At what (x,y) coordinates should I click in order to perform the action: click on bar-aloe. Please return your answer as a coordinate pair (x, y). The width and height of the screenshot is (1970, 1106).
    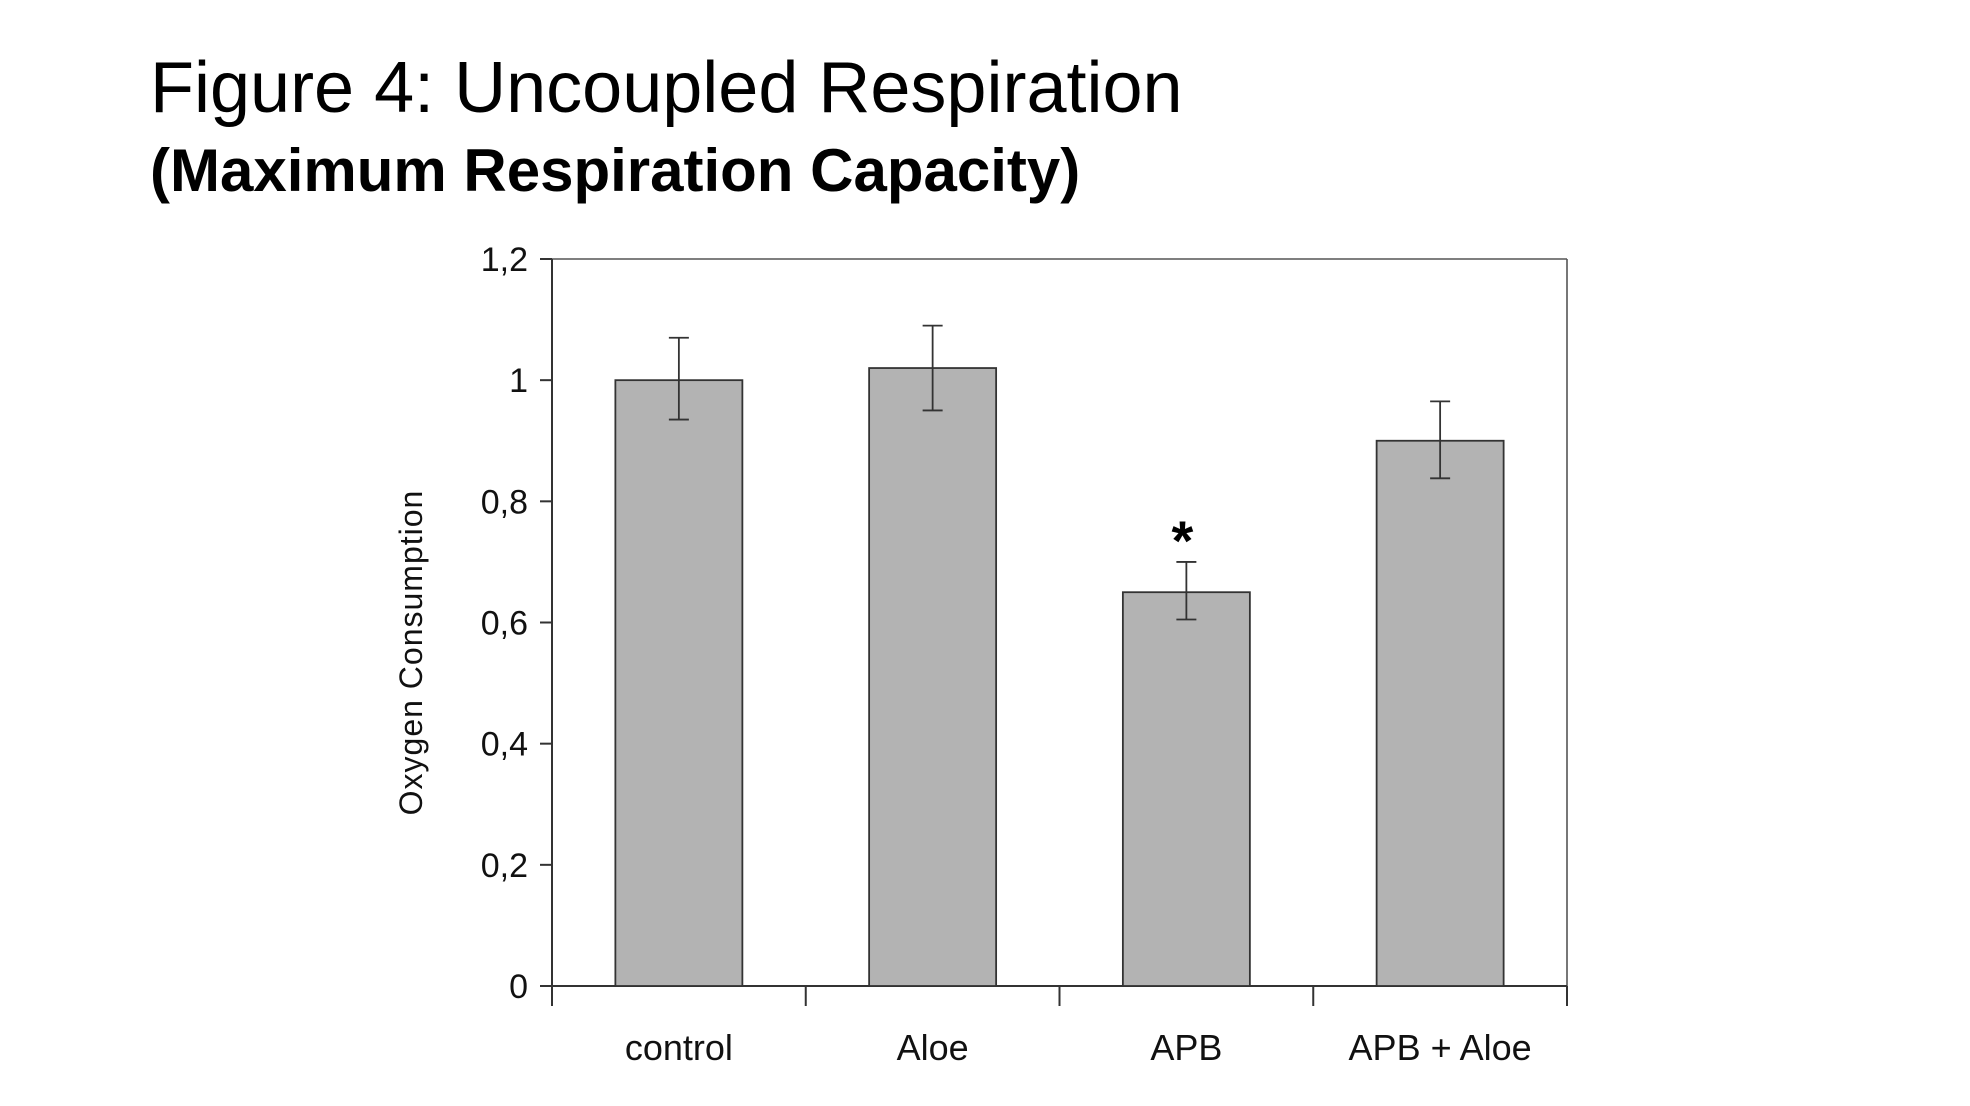
    Looking at the image, I should click on (933, 677).